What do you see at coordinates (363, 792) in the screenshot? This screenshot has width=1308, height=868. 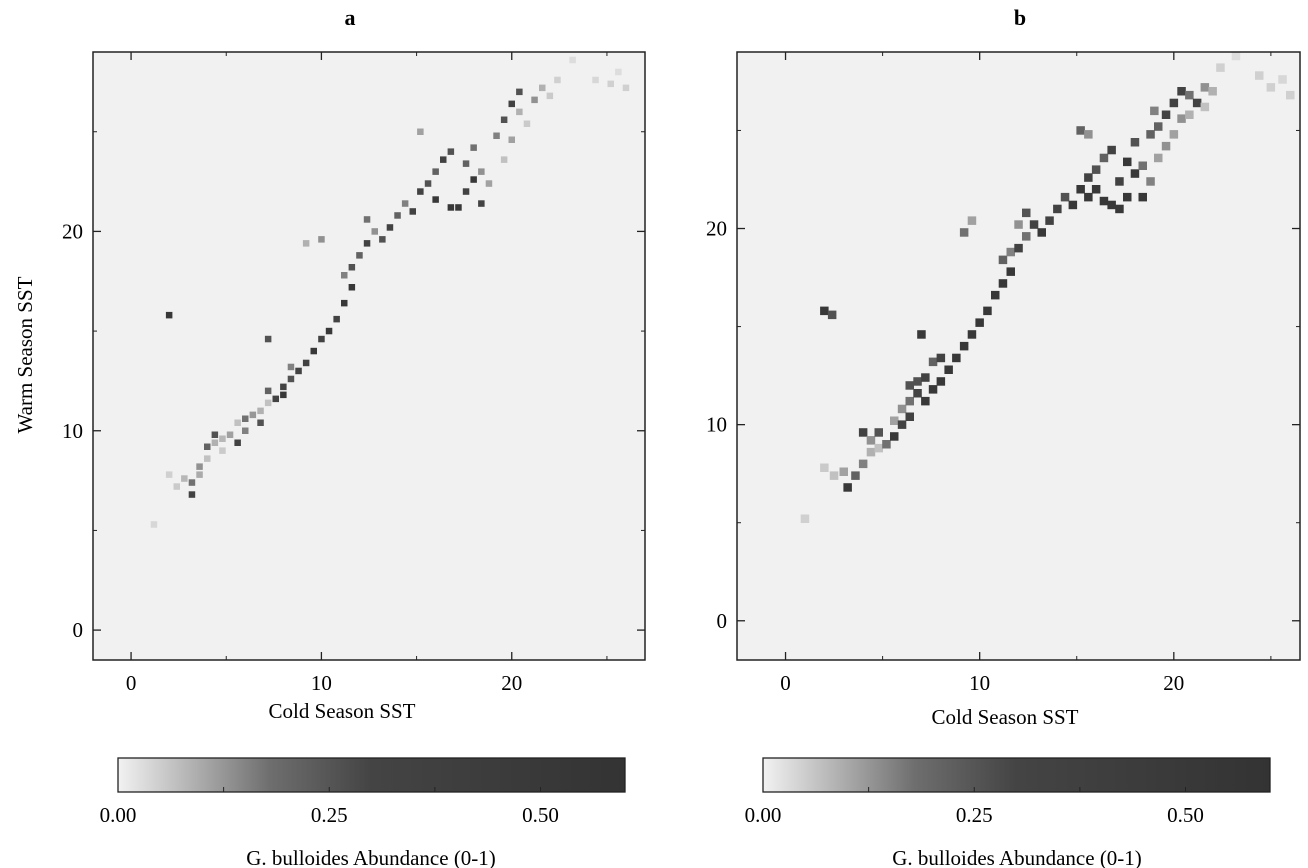 I see `panel-a-colorbar: 0.00 0.25 0.50` at bounding box center [363, 792].